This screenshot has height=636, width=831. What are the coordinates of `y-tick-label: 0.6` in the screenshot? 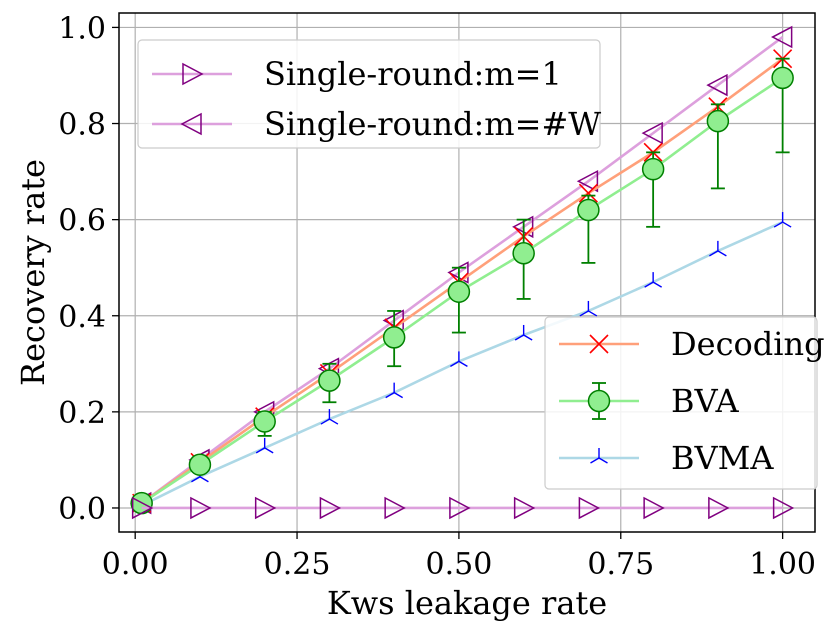 It's located at (82, 221).